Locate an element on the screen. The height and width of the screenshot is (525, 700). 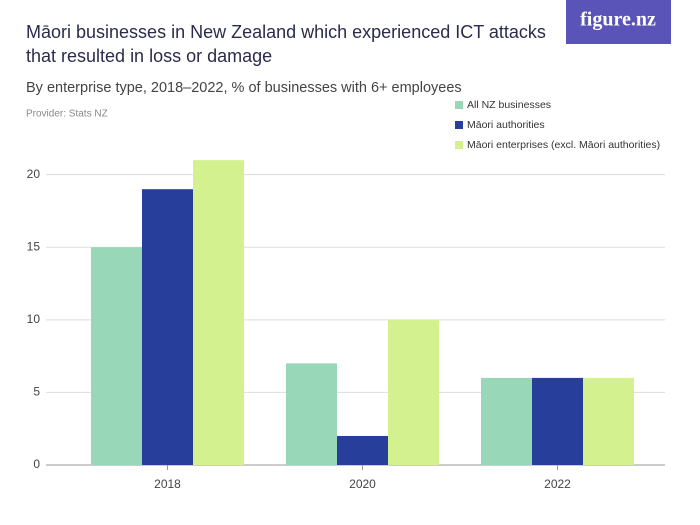
x-tick-label: 2022 is located at coordinates (557, 484).